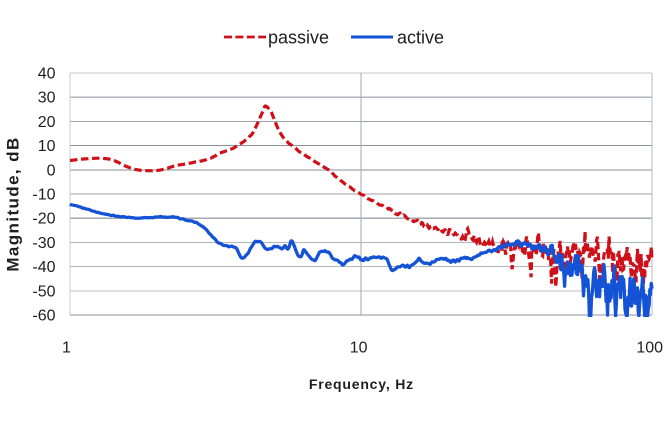  What do you see at coordinates (649, 348) in the screenshot?
I see `svg-text: 100` at bounding box center [649, 348].